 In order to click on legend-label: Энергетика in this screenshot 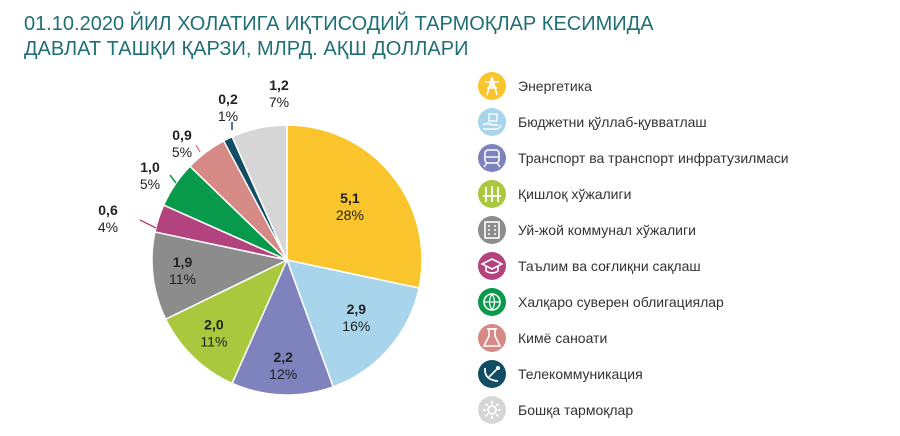, I will do `click(555, 86)`.